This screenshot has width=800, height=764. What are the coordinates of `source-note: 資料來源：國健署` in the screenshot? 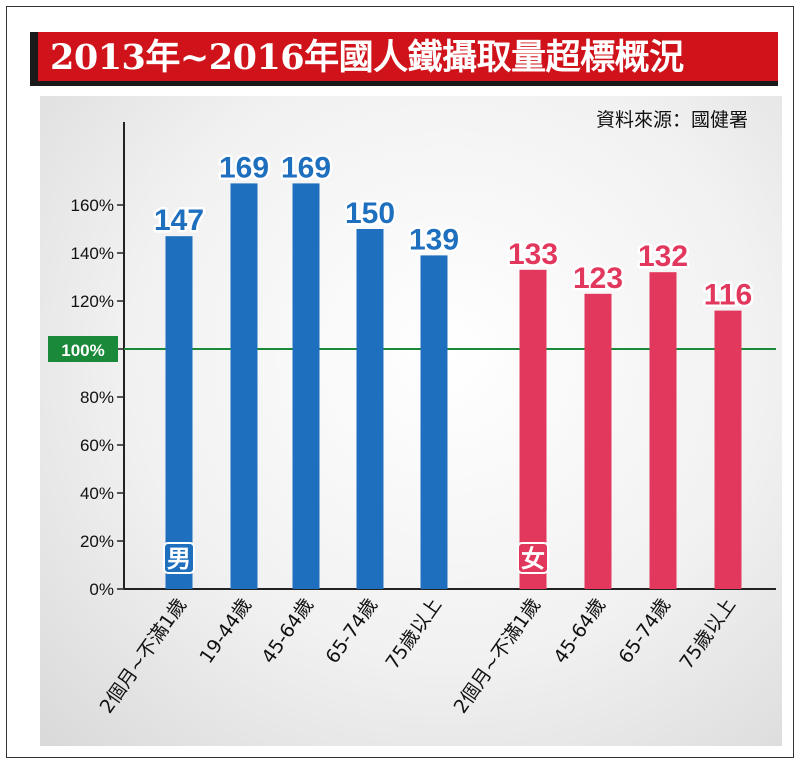 It's located at (671, 120).